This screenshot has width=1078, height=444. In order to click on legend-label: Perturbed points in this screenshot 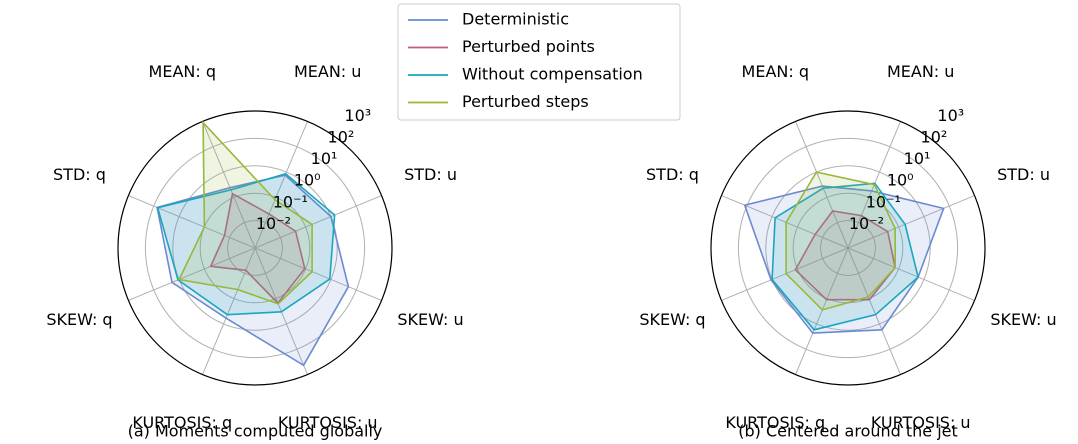, I will do `click(528, 46)`.